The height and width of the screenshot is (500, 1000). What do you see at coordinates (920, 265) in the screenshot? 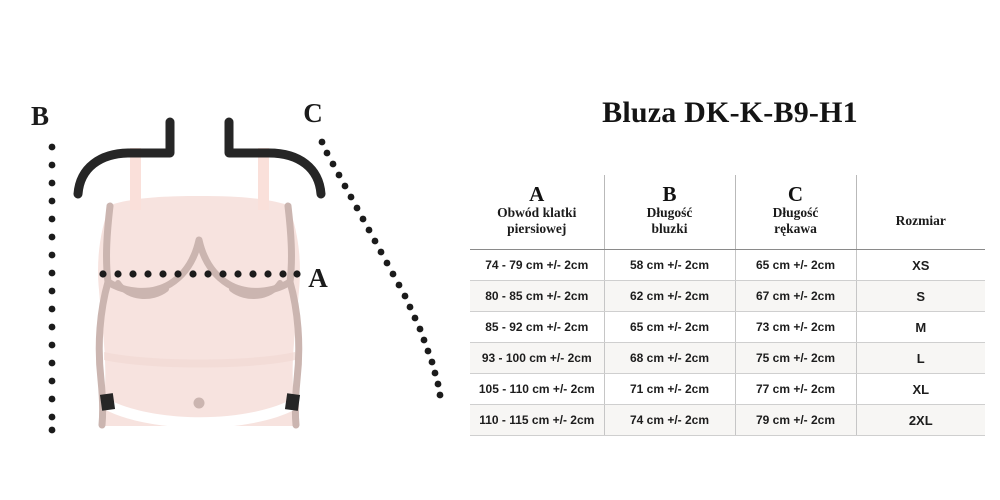
I see `cell-size: XS` at bounding box center [920, 265].